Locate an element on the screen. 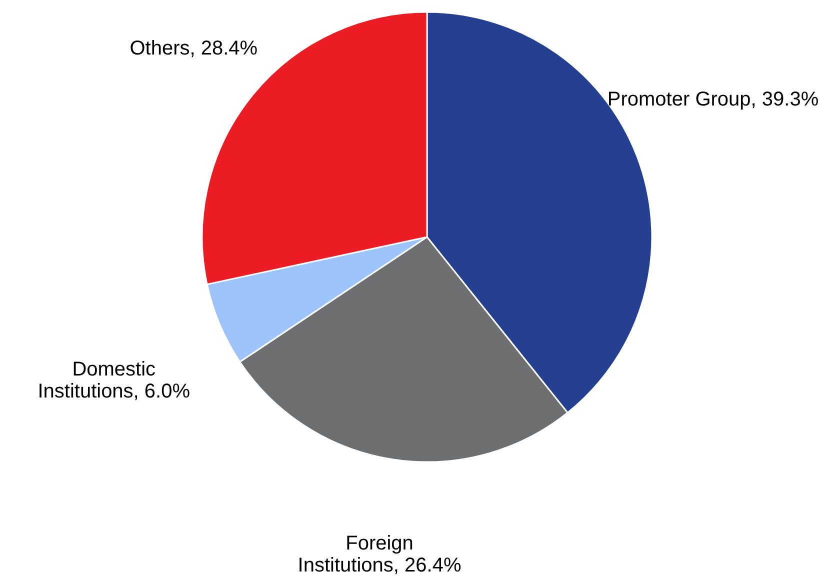 This screenshot has height=584, width=825. slice-label: Foreign Institutions, 26.4% is located at coordinates (380, 554).